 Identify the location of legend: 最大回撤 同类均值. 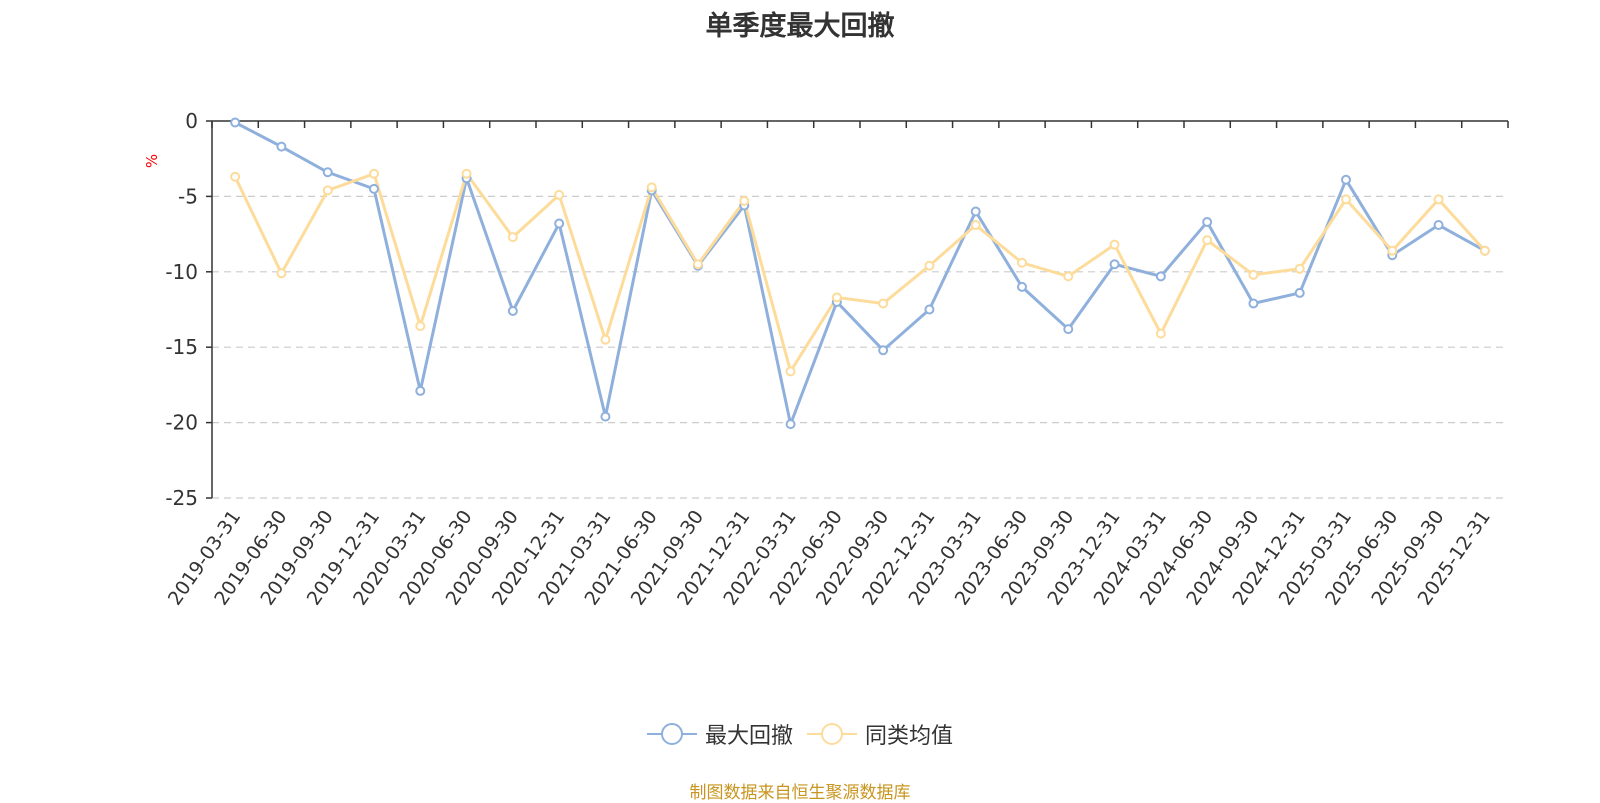
(800, 734).